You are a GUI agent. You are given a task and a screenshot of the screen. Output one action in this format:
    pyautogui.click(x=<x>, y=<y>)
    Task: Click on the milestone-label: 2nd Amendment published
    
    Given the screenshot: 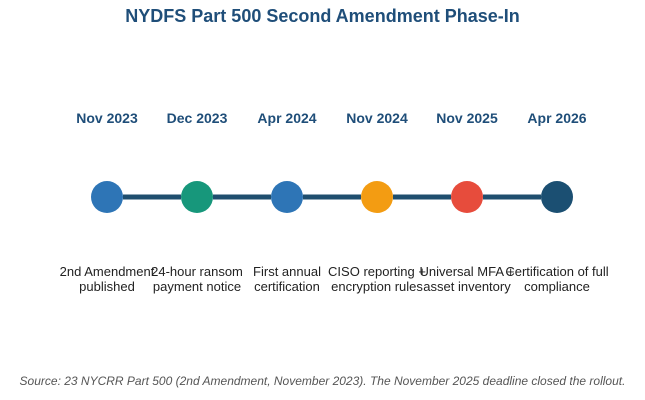 What is the action you would take?
    pyautogui.click(x=107, y=279)
    